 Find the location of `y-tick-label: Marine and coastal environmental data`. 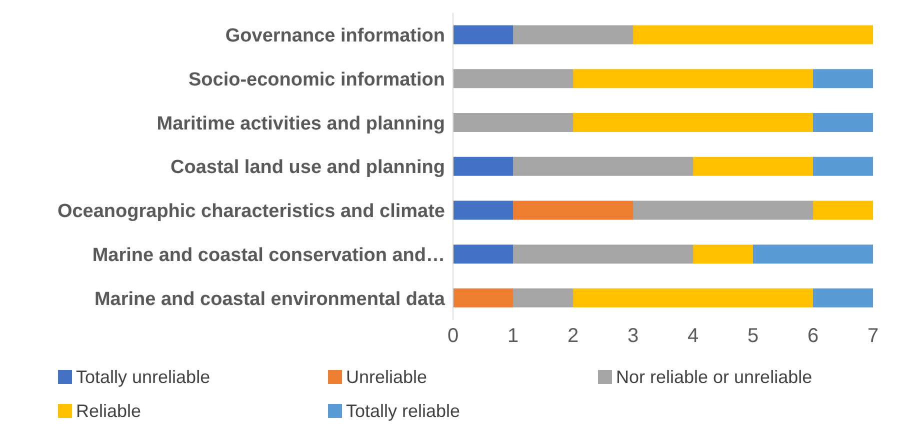

y-tick-label: Marine and coastal environmental data is located at coordinates (270, 299).